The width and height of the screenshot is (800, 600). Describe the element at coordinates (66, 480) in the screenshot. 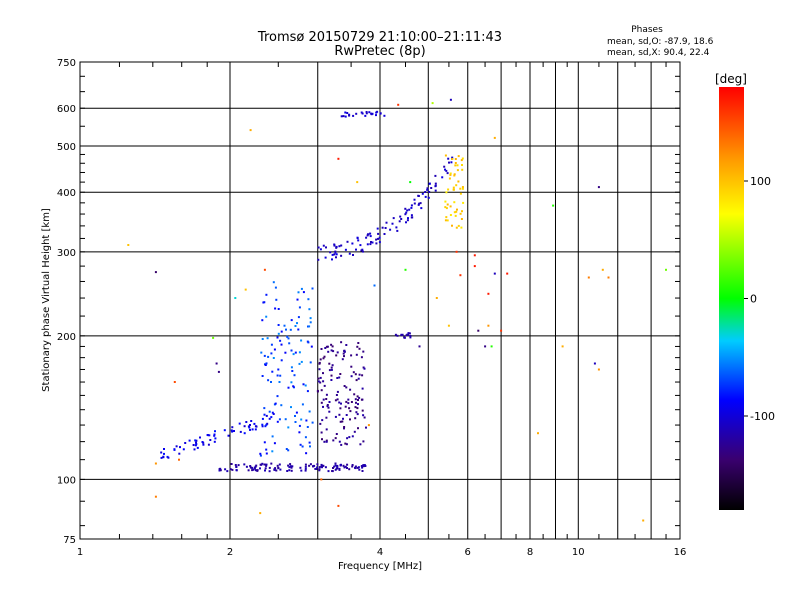

I see `y-tick-label: 100` at that location.